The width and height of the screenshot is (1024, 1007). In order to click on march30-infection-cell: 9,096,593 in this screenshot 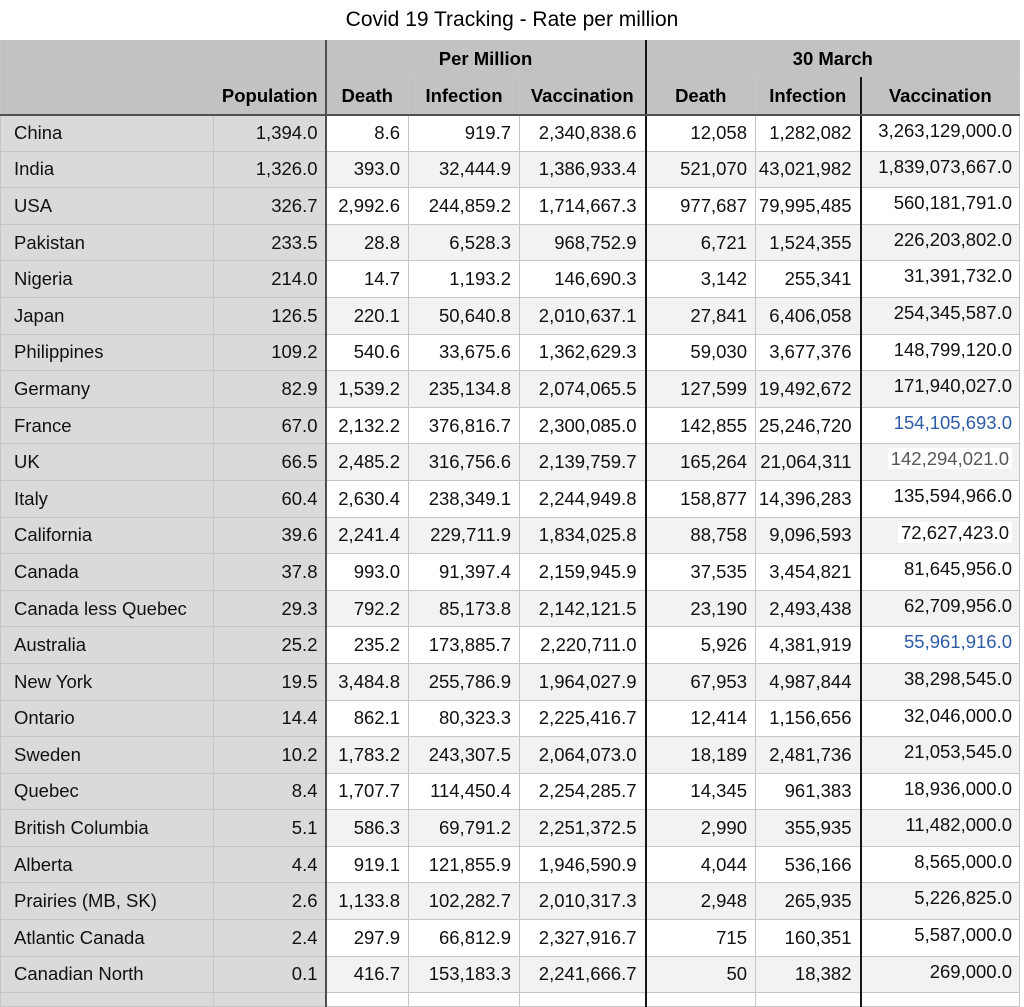, I will do `click(808, 535)`.